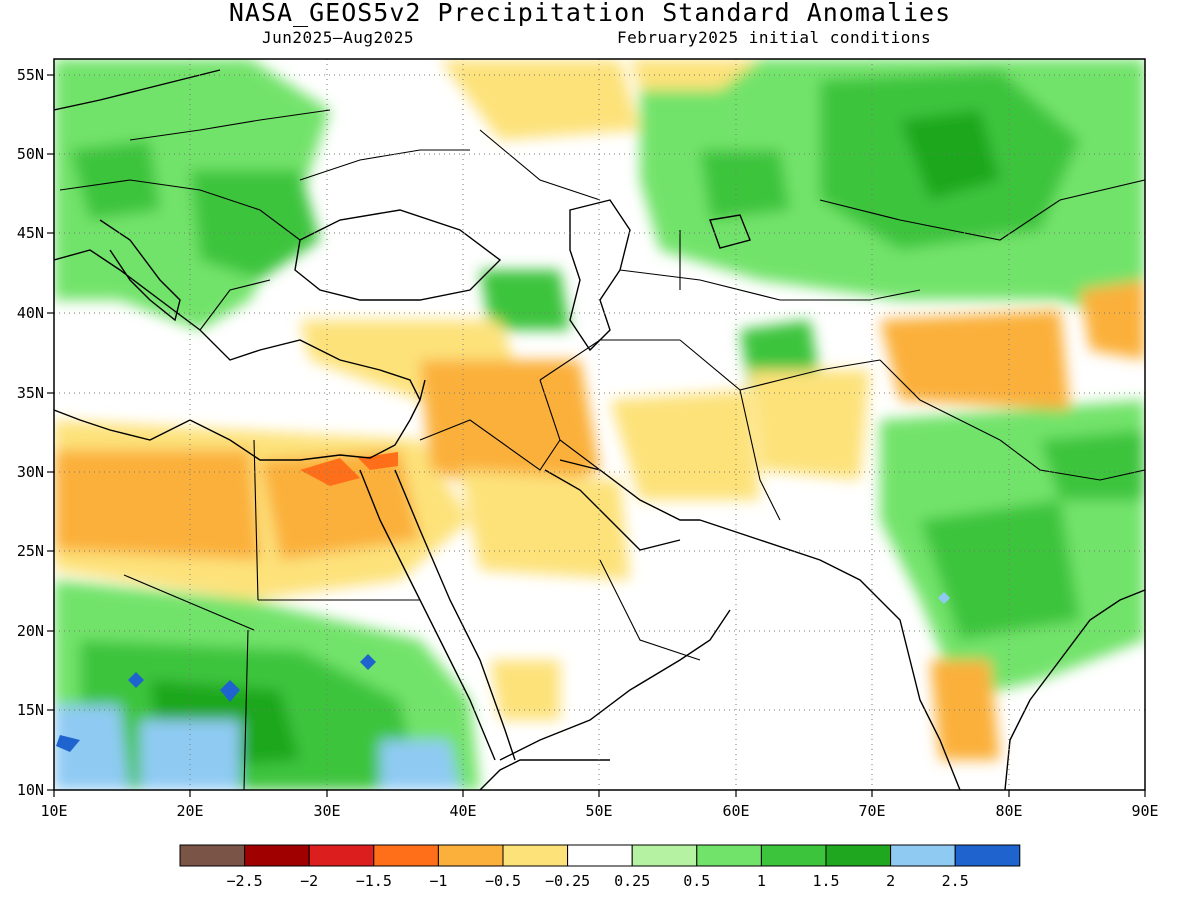 Image resolution: width=1200 pixels, height=900 pixels. What do you see at coordinates (30, 393) in the screenshot?
I see `lat-label: 35N` at bounding box center [30, 393].